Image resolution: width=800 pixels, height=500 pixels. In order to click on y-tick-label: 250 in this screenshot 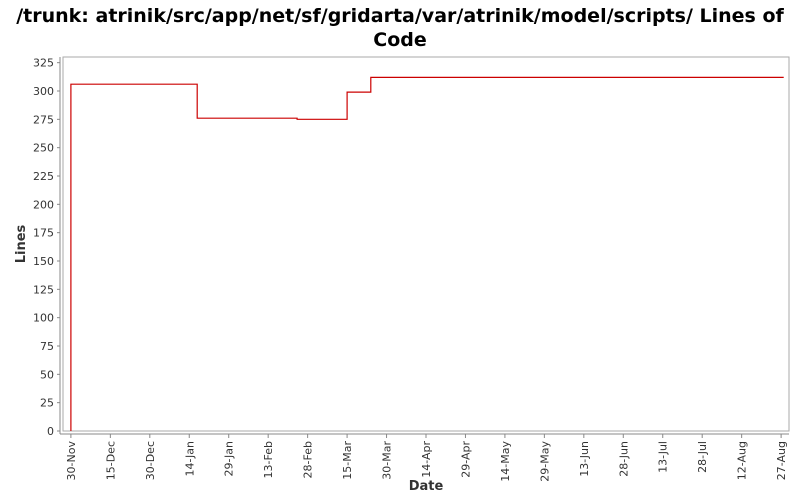, I will do `click(43, 148)`.